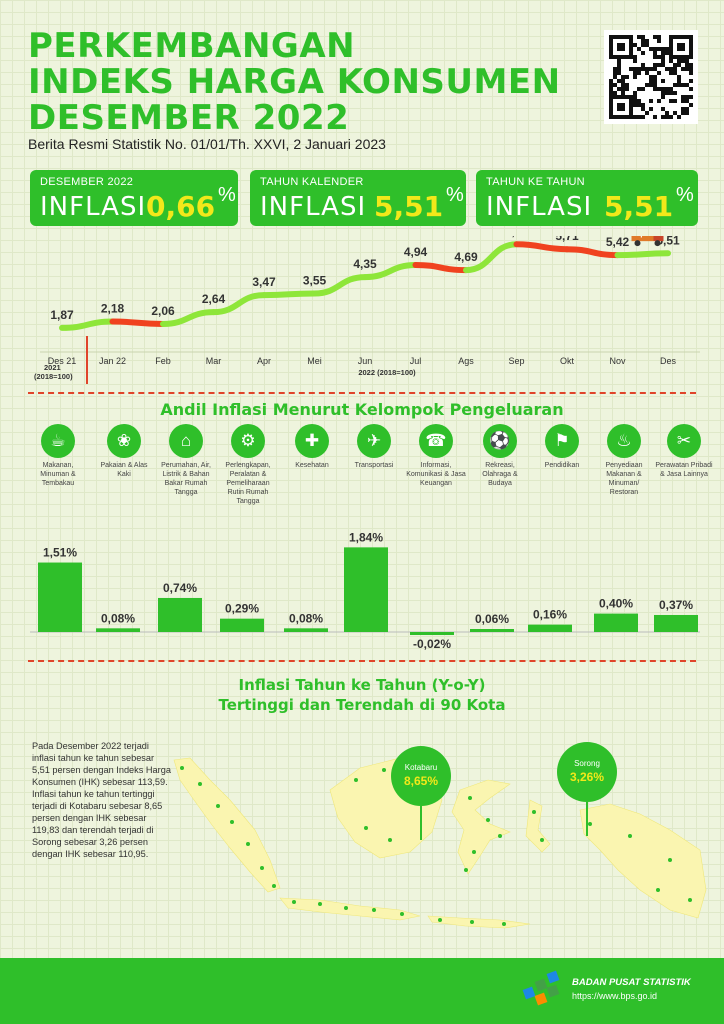 The width and height of the screenshot is (724, 1024). What do you see at coordinates (312, 465) in the screenshot?
I see `category-label: Kesehatan` at bounding box center [312, 465].